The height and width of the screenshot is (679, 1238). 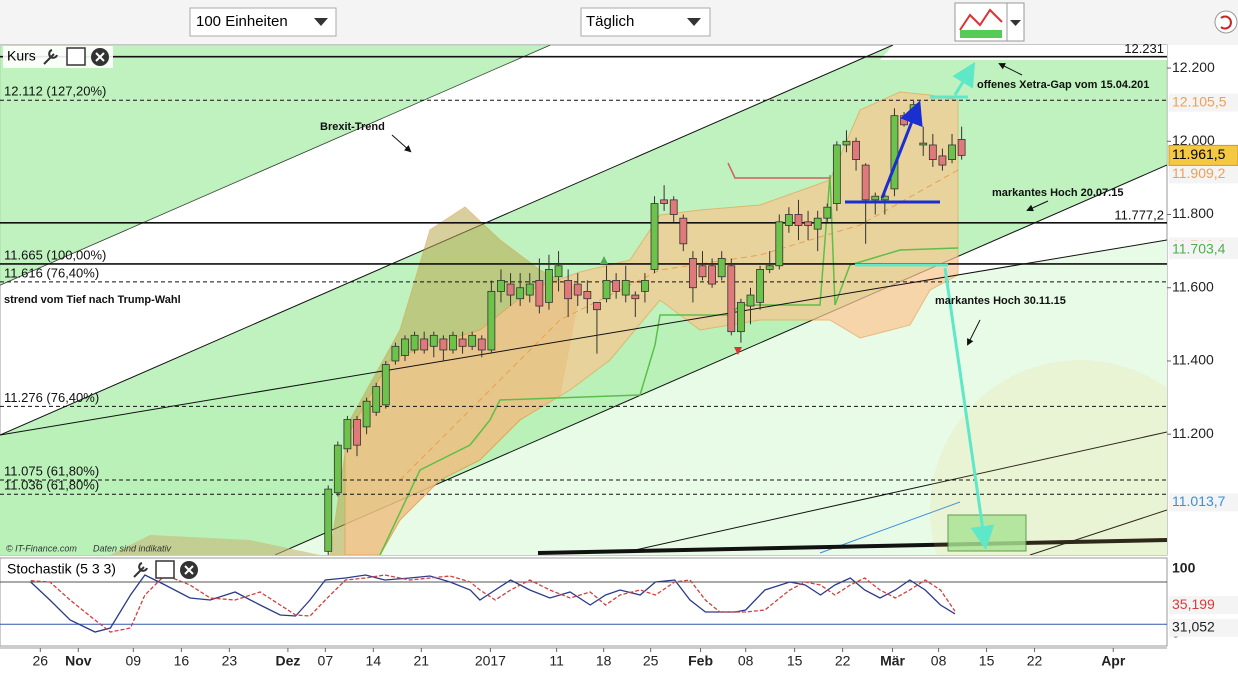 What do you see at coordinates (490, 661) in the screenshot?
I see `x-tick-label: 2017` at bounding box center [490, 661].